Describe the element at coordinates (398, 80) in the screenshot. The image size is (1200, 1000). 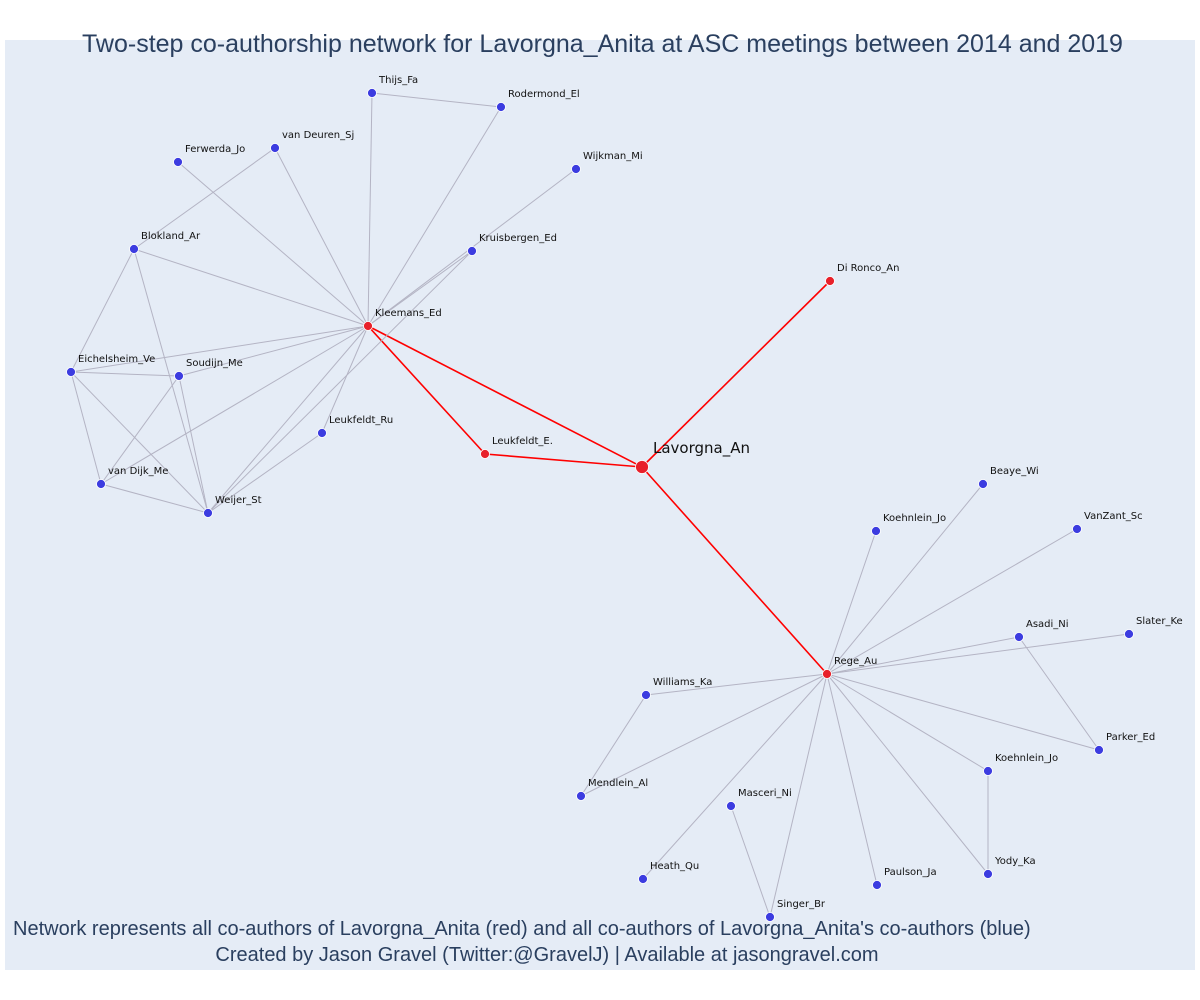
I see `node-label-thijs-fa: Thijs_Fa` at that location.